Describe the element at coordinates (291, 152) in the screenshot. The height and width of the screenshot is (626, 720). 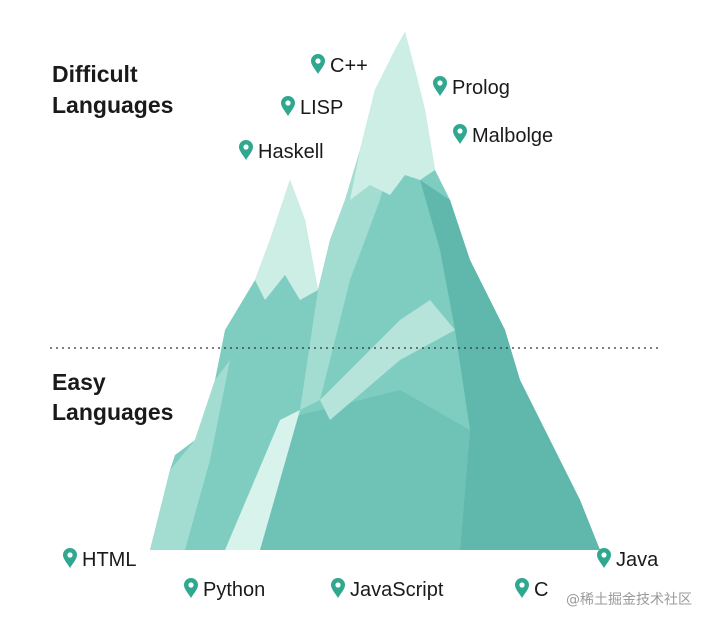
I see `language-label: Haskell` at that location.